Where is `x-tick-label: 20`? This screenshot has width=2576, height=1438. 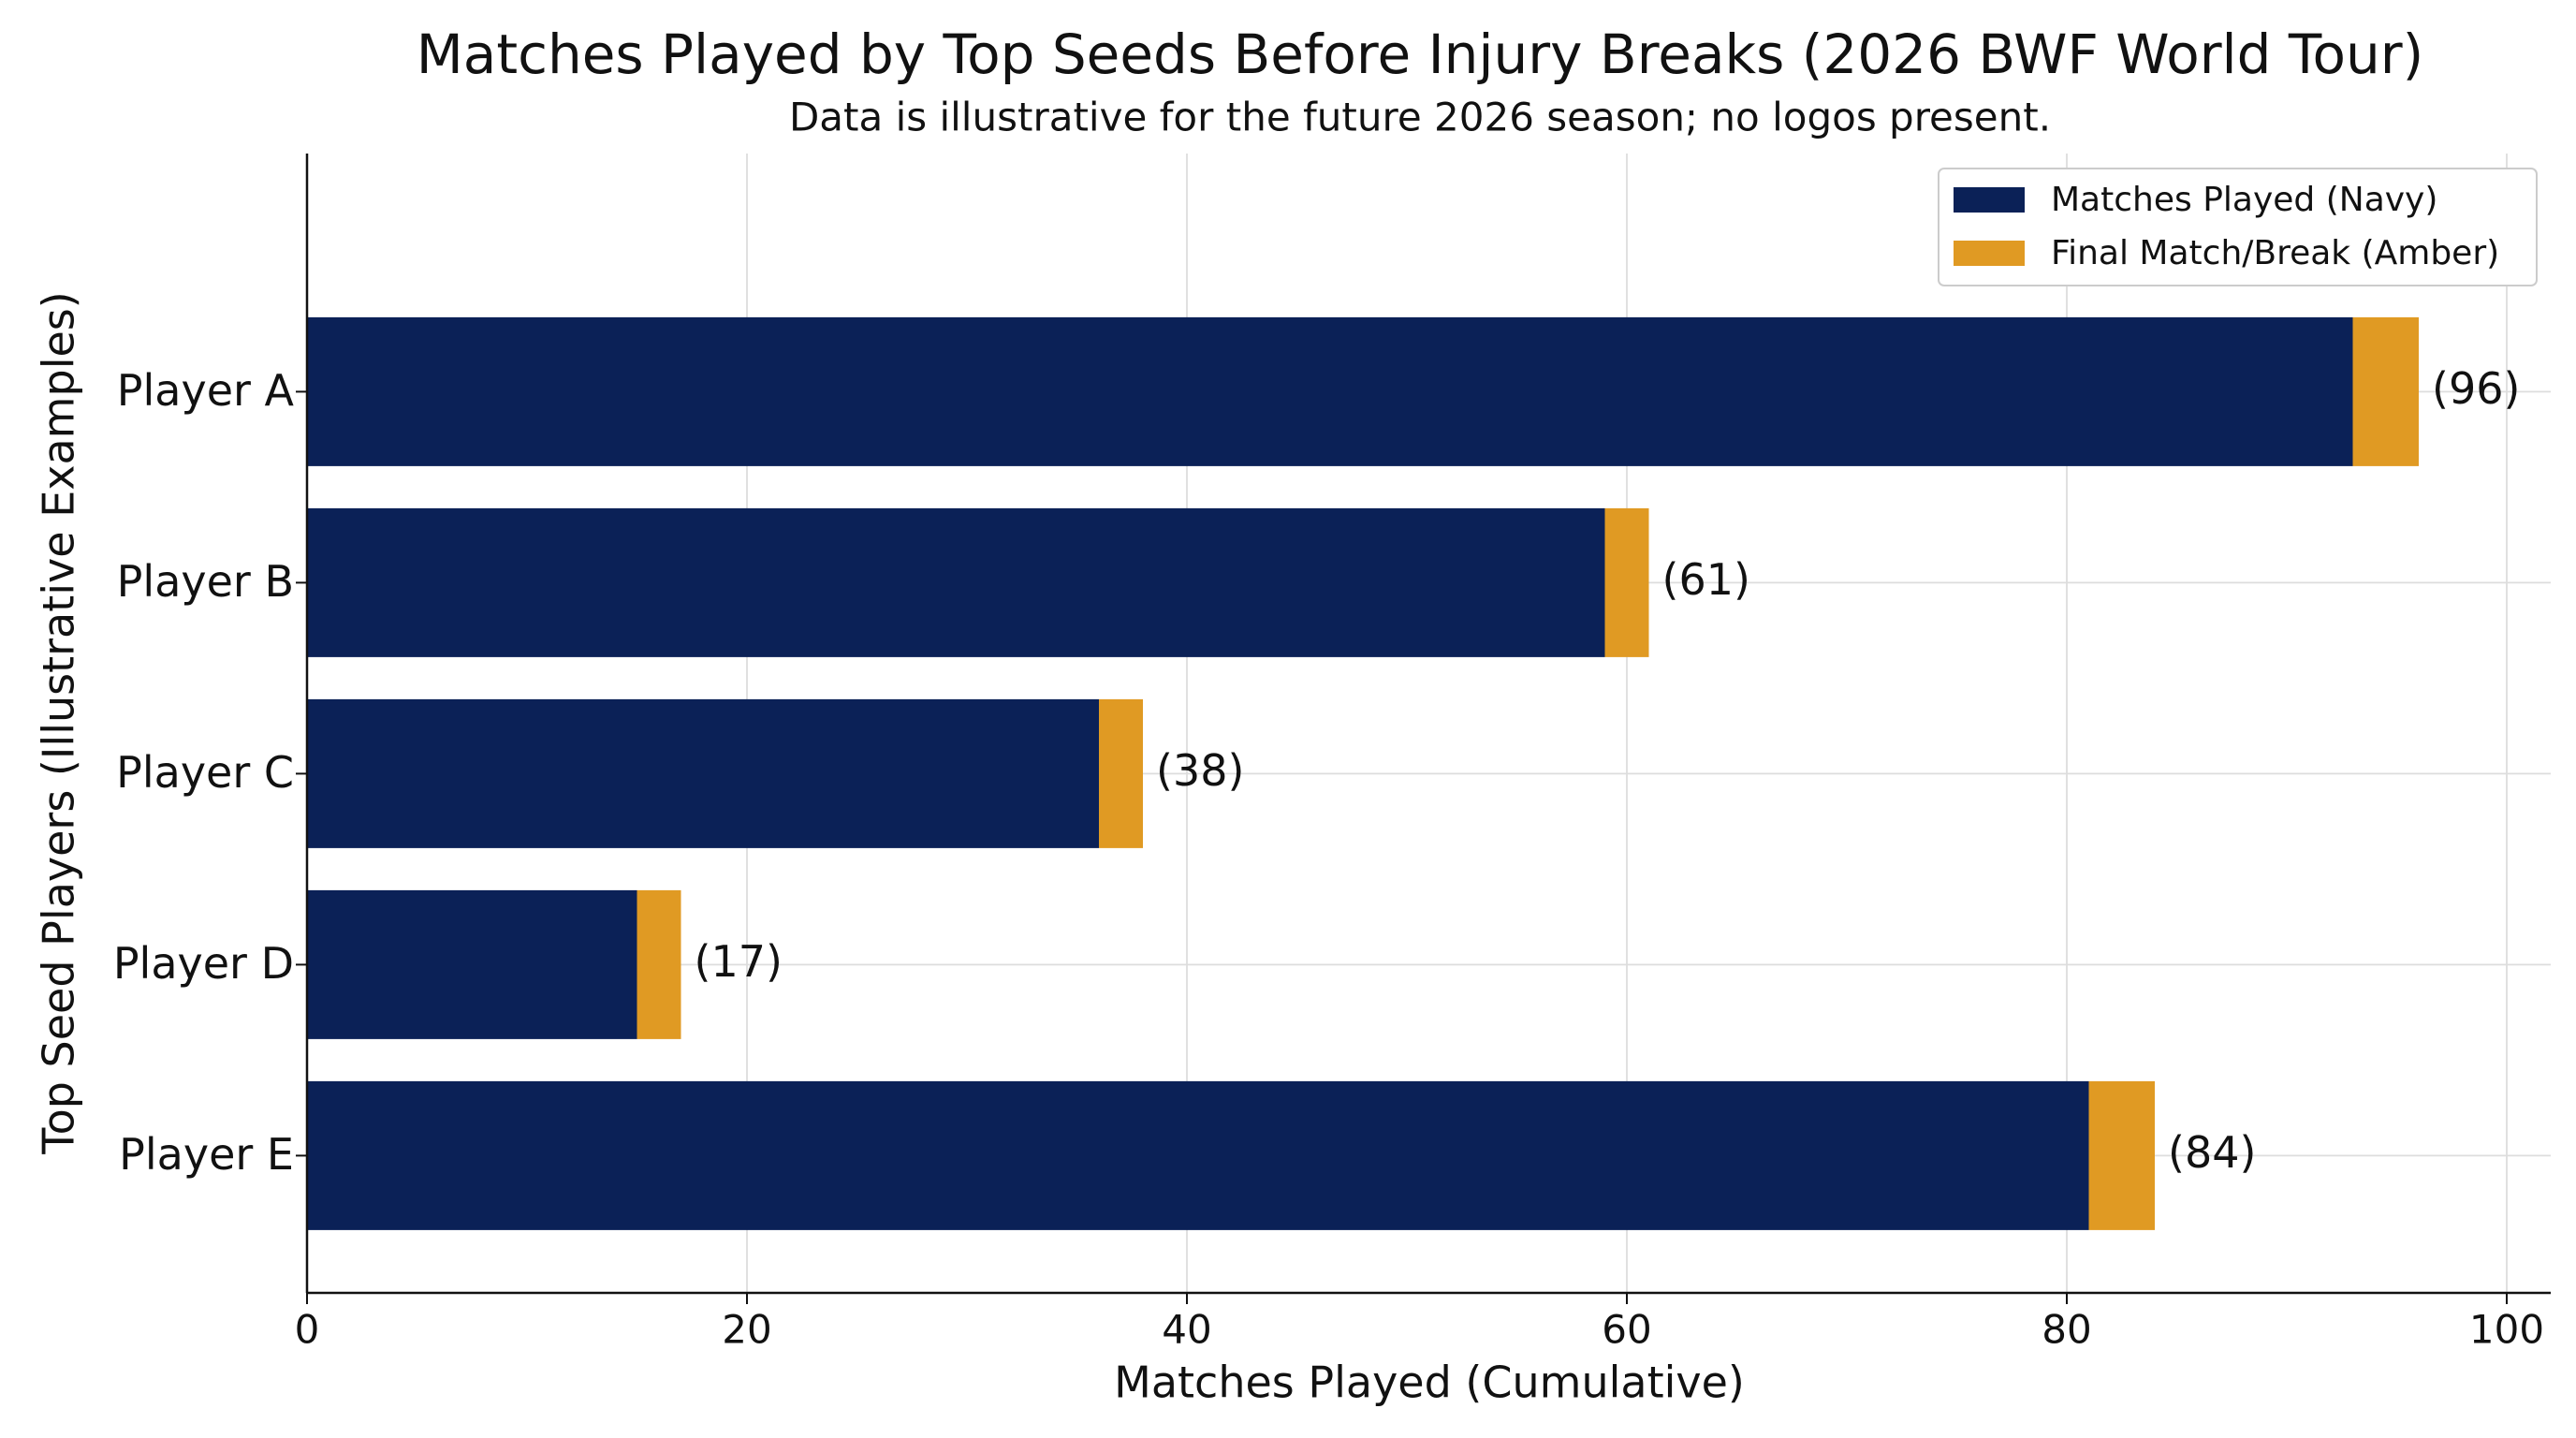 x-tick-label: 20 is located at coordinates (746, 1330).